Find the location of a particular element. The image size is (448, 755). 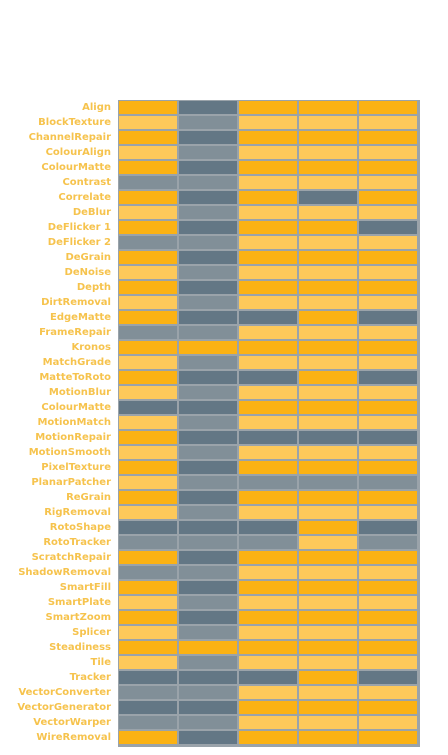

matrix-row: FrameRepair is located at coordinates (224, 332).